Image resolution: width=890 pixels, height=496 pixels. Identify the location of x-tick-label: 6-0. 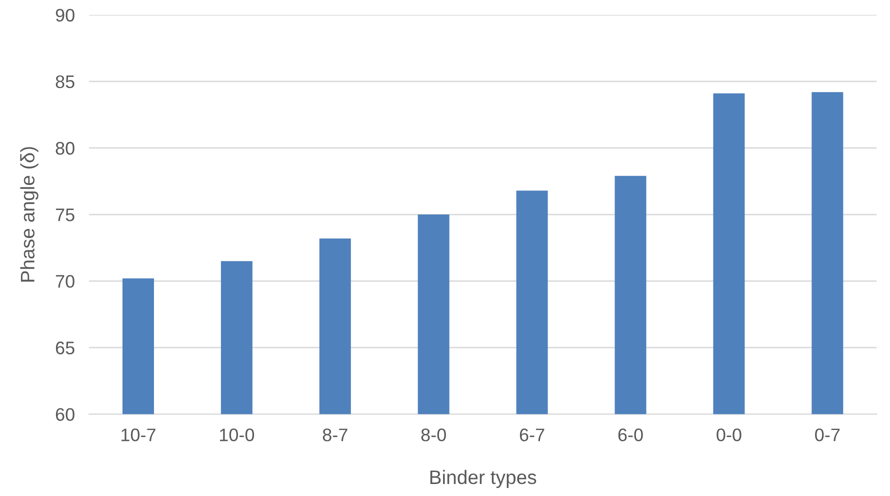
(630, 435).